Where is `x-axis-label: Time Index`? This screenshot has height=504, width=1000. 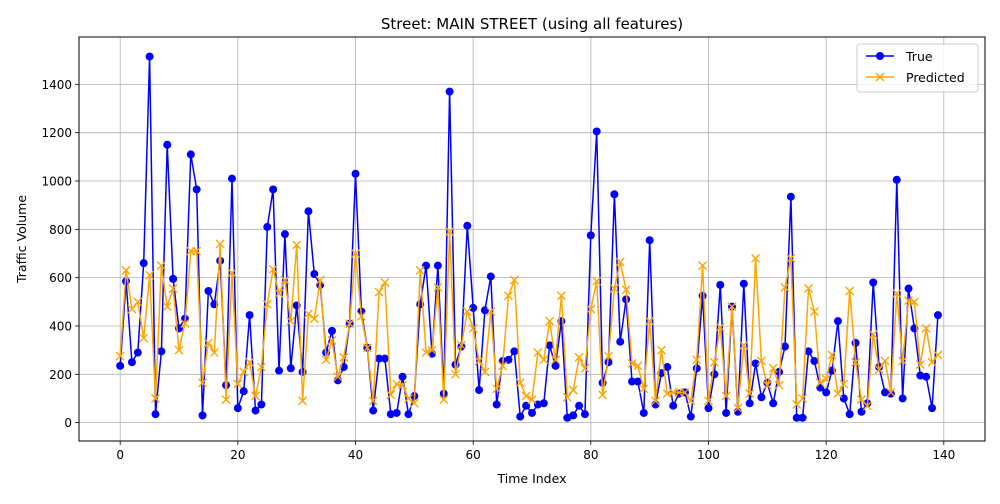
x-axis-label: Time Index is located at coordinates (532, 478).